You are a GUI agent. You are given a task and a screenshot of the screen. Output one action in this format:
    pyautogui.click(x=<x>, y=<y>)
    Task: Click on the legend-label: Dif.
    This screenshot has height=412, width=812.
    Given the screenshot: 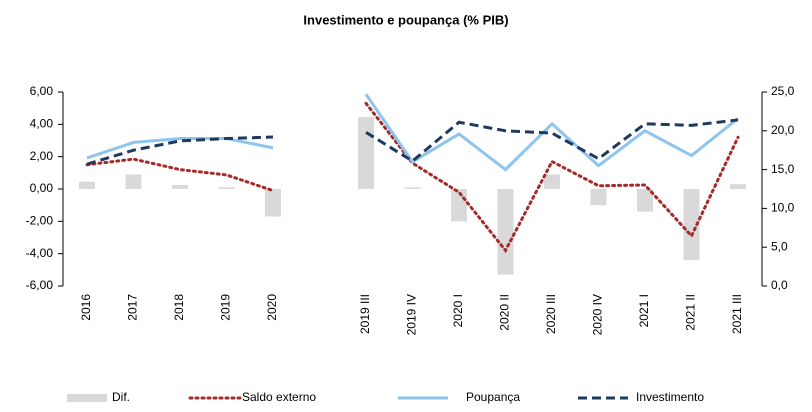 What is the action you would take?
    pyautogui.click(x=121, y=397)
    